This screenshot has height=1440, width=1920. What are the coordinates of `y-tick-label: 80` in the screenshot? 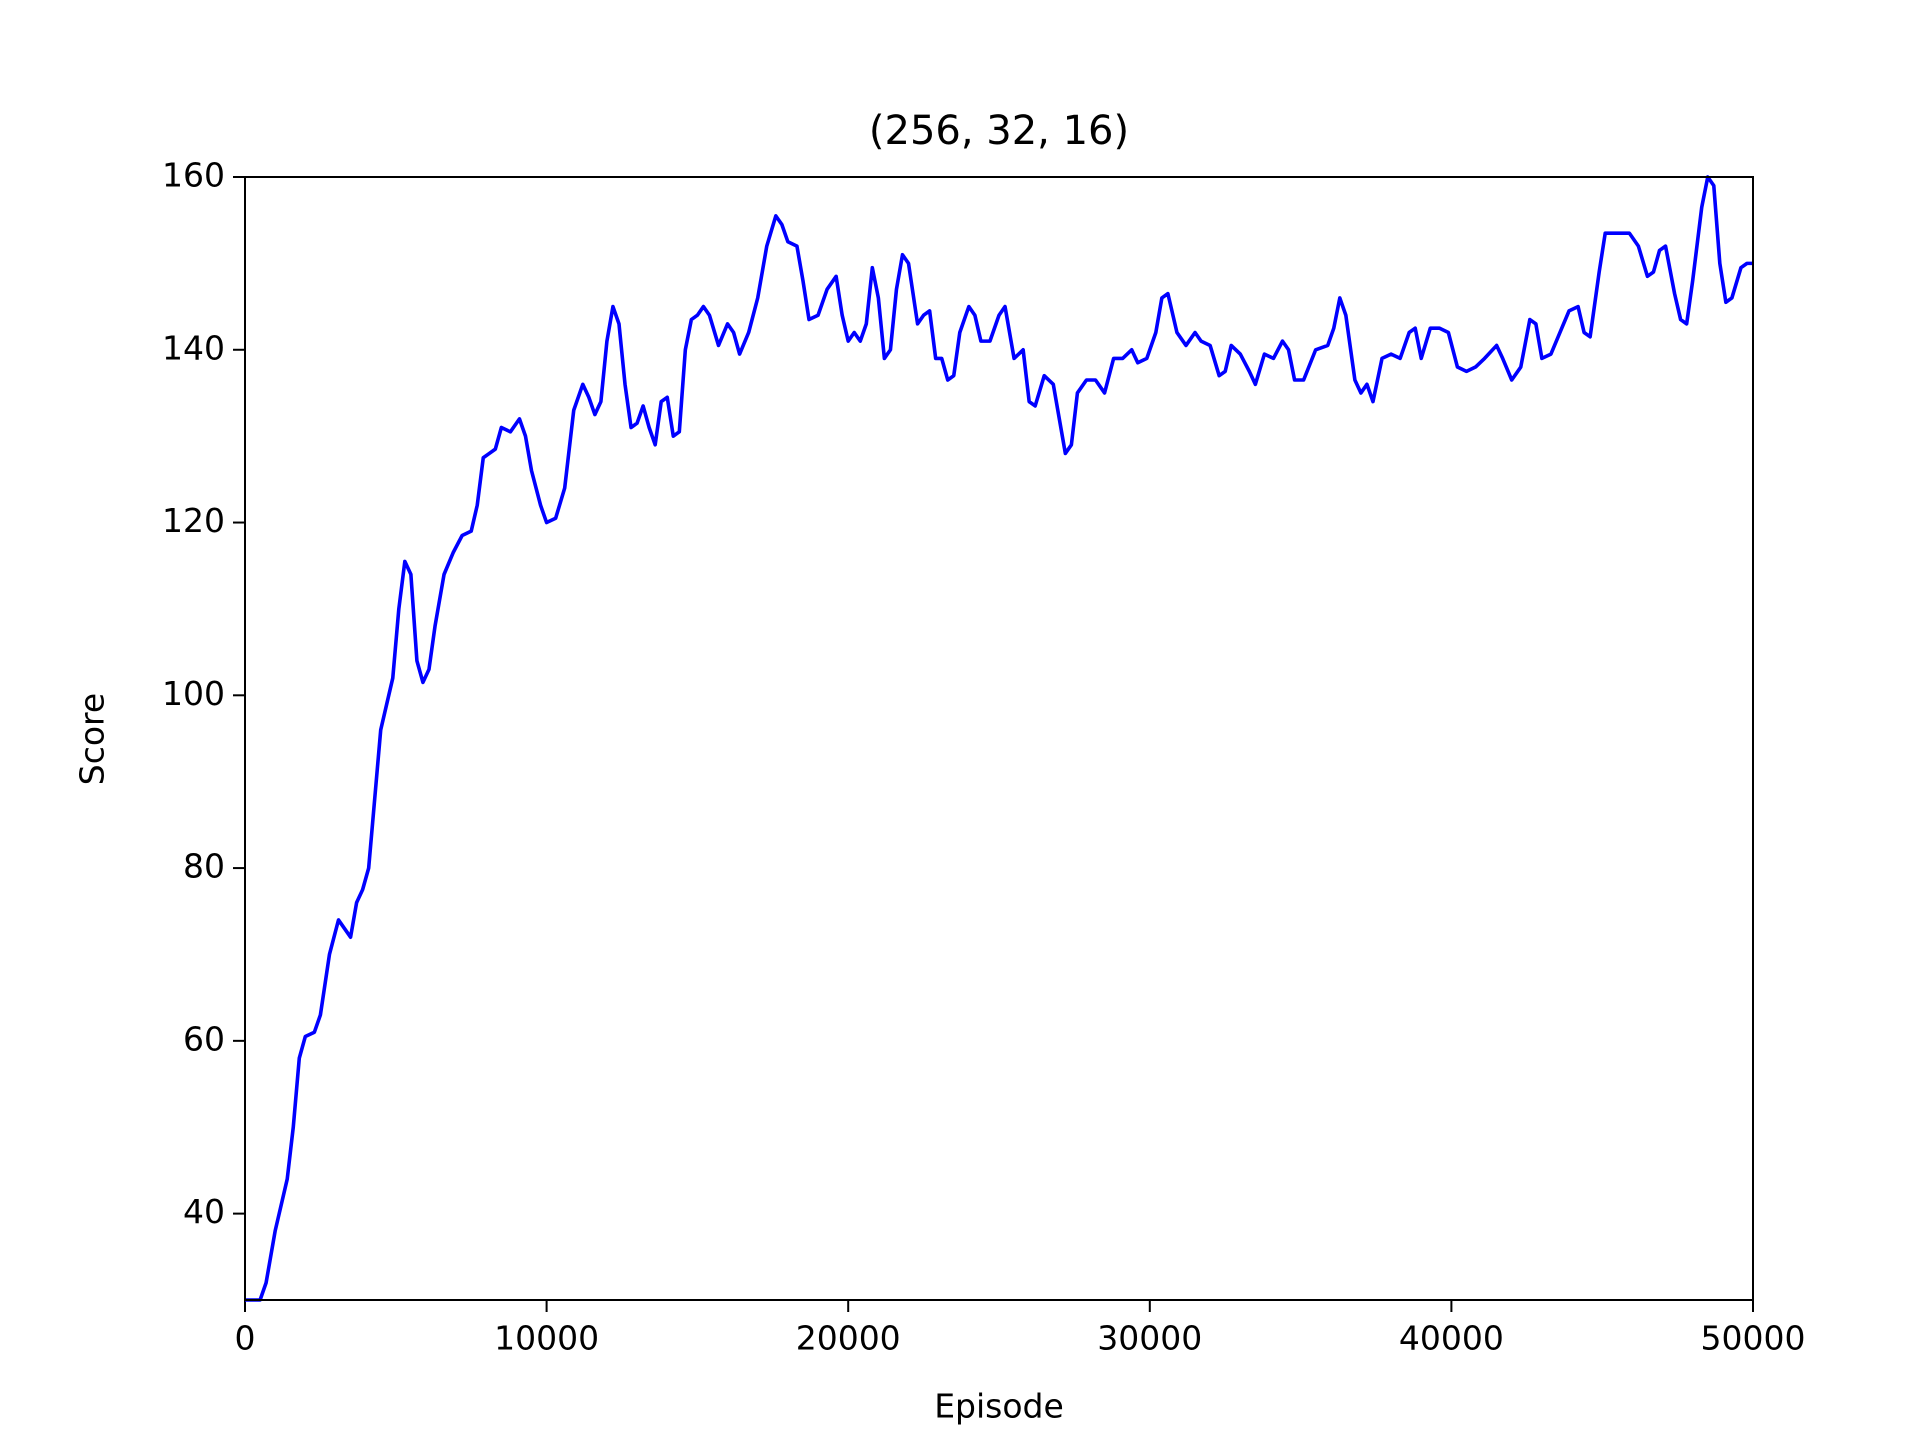 It's located at (204, 866).